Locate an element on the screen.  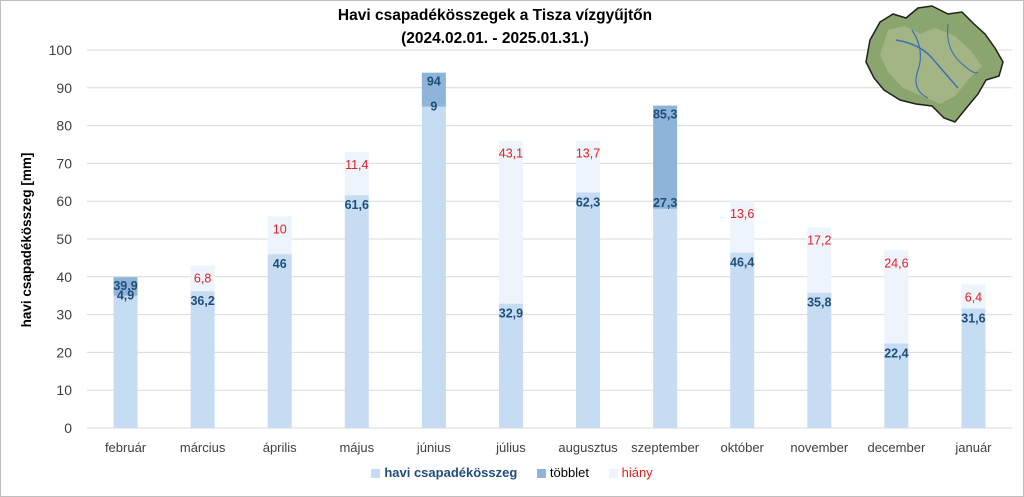
data-label-havi: 9 is located at coordinates (433, 107).